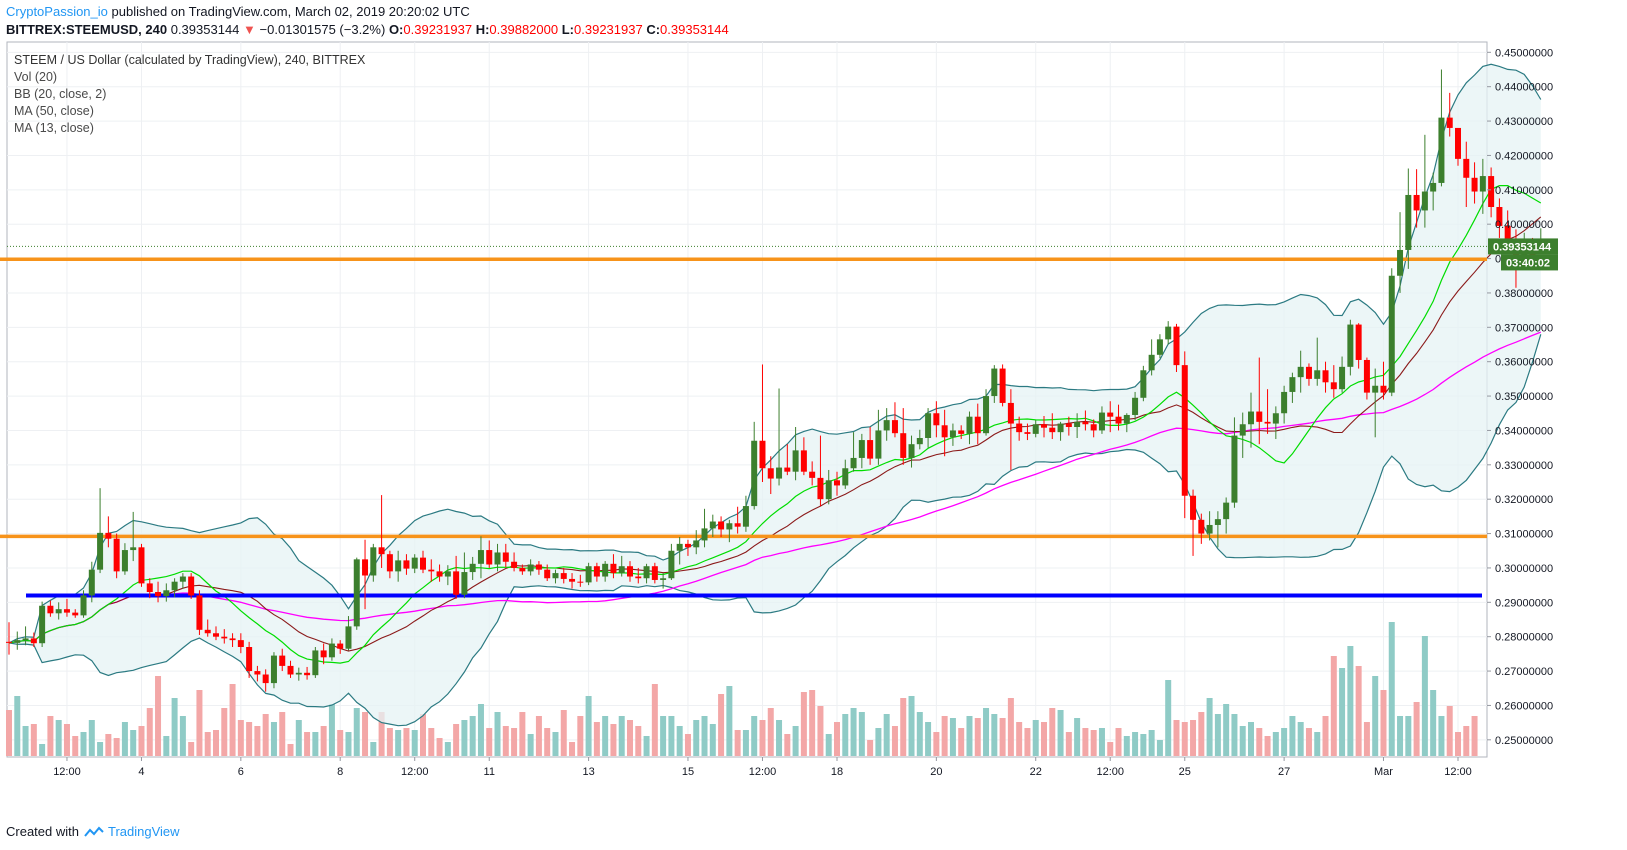 The image size is (1627, 850). I want to click on legend-item-ma13: MA (13, close), so click(54, 128).